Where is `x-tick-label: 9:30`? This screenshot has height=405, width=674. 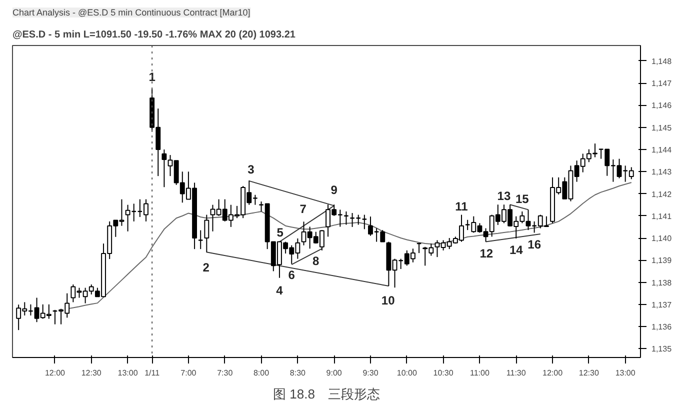
x-tick-label: 9:30 is located at coordinates (370, 373).